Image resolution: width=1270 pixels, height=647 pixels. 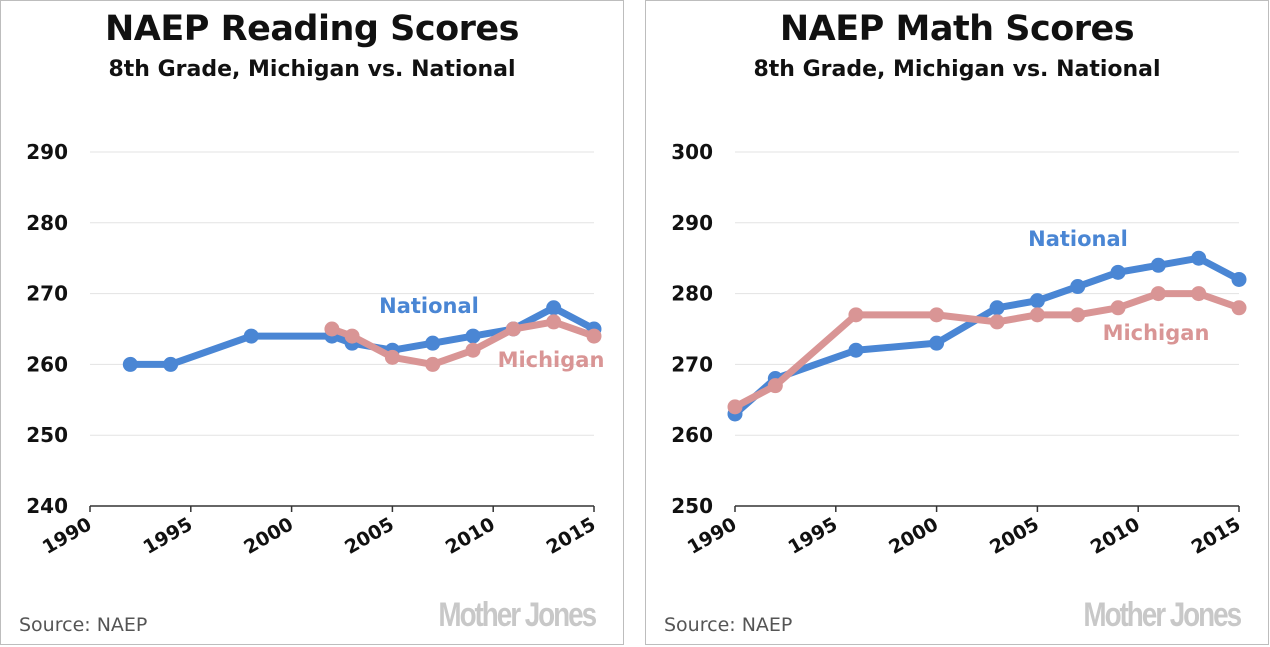 I want to click on y-tick-label: 240, so click(x=47, y=506).